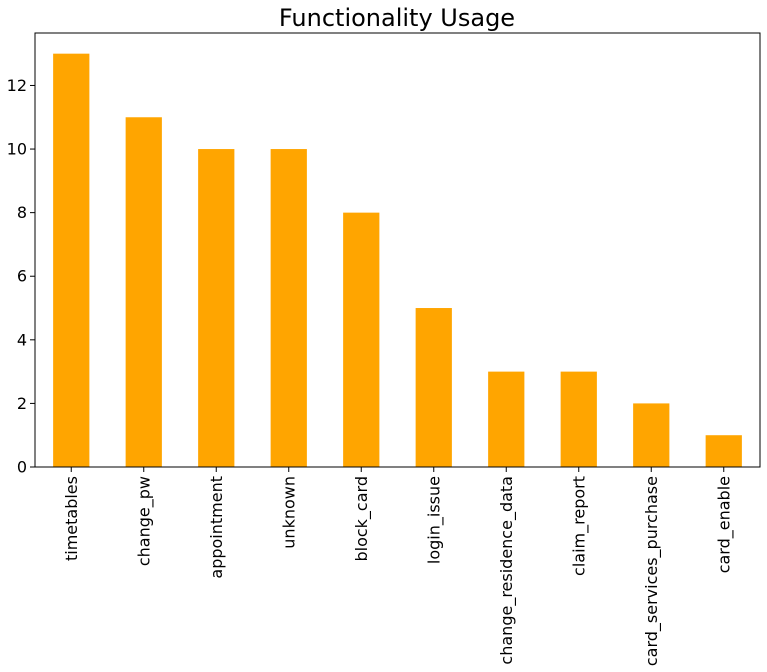  I want to click on x-tick-label: login_issue, so click(434, 520).